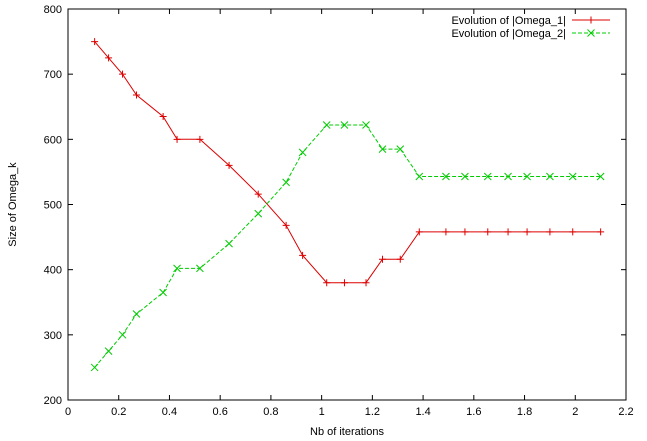  What do you see at coordinates (13, 204) in the screenshot?
I see `y-axis-label: Size of Omega_k` at bounding box center [13, 204].